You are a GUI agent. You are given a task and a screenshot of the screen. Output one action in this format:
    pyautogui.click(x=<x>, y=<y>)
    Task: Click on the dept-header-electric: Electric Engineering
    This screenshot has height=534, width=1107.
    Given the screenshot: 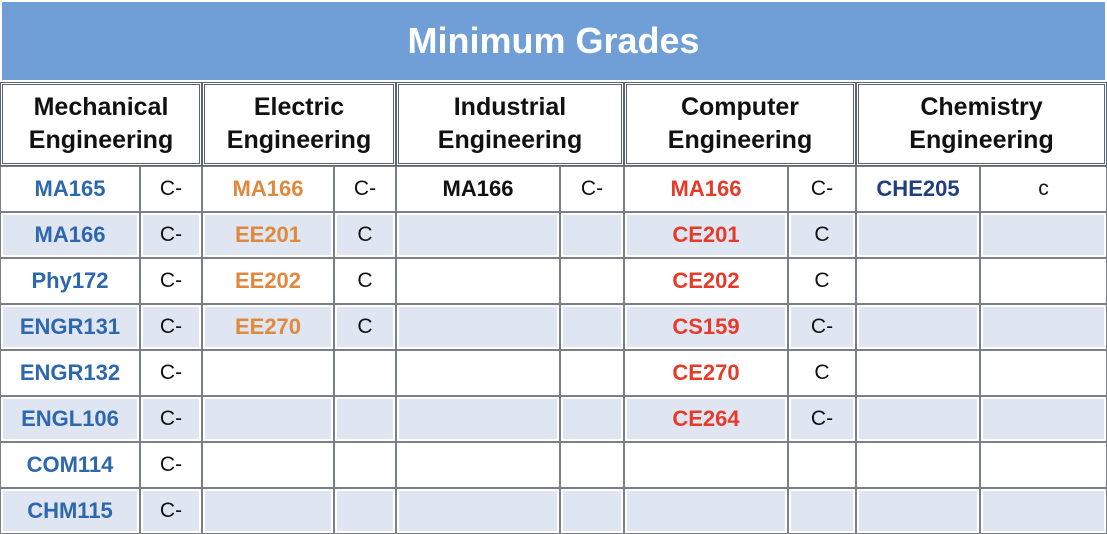 What is the action you would take?
    pyautogui.click(x=299, y=124)
    